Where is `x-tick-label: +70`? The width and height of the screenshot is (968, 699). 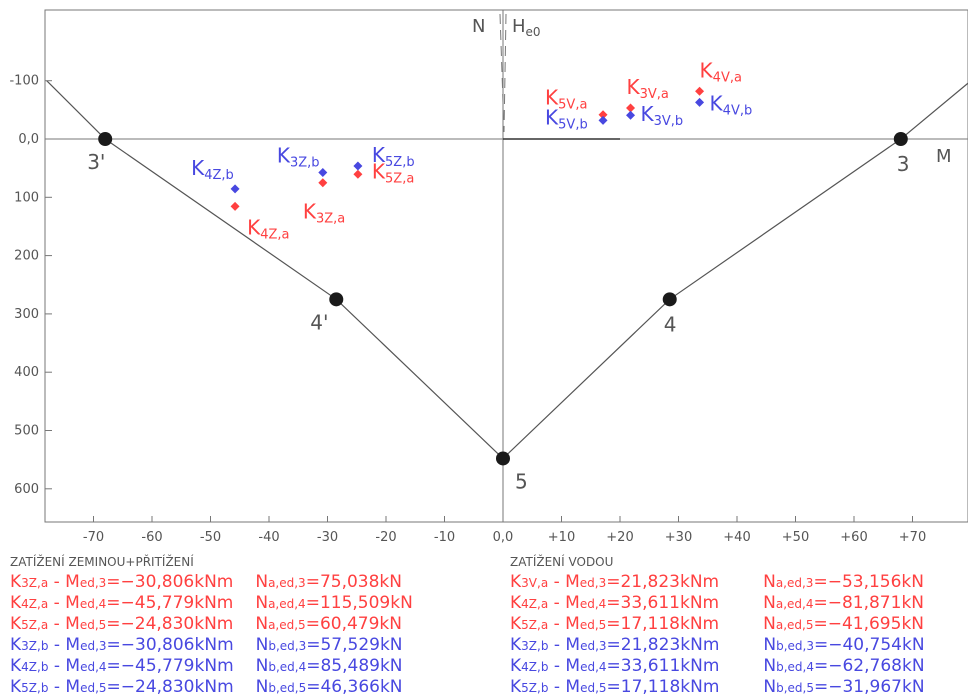
x-tick-label: +70 is located at coordinates (912, 537).